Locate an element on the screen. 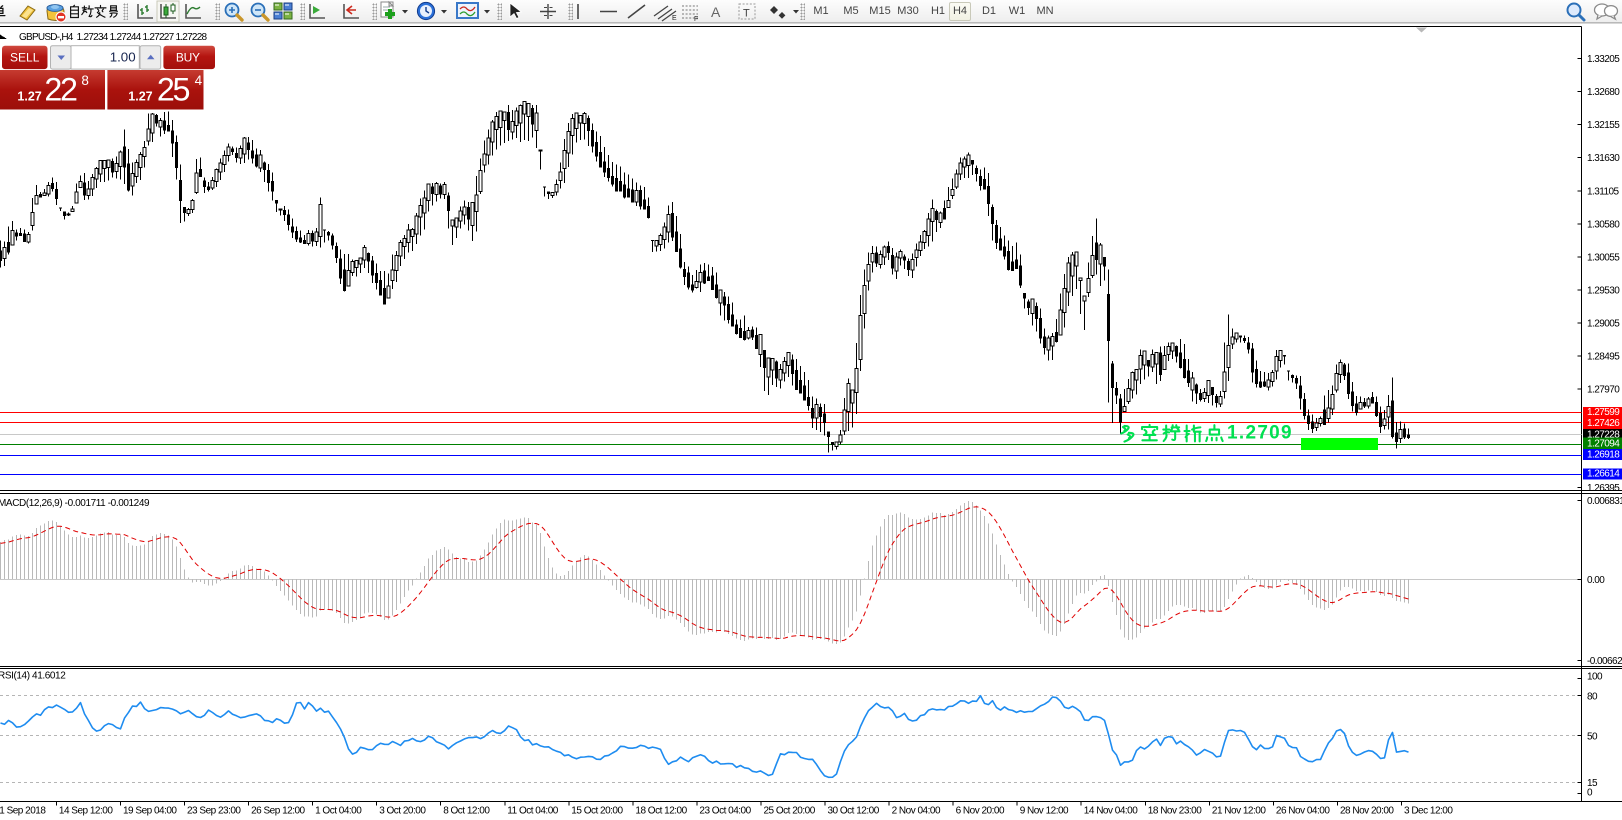 The image size is (1622, 820). svg-text: 1.26614 is located at coordinates (1603, 474).